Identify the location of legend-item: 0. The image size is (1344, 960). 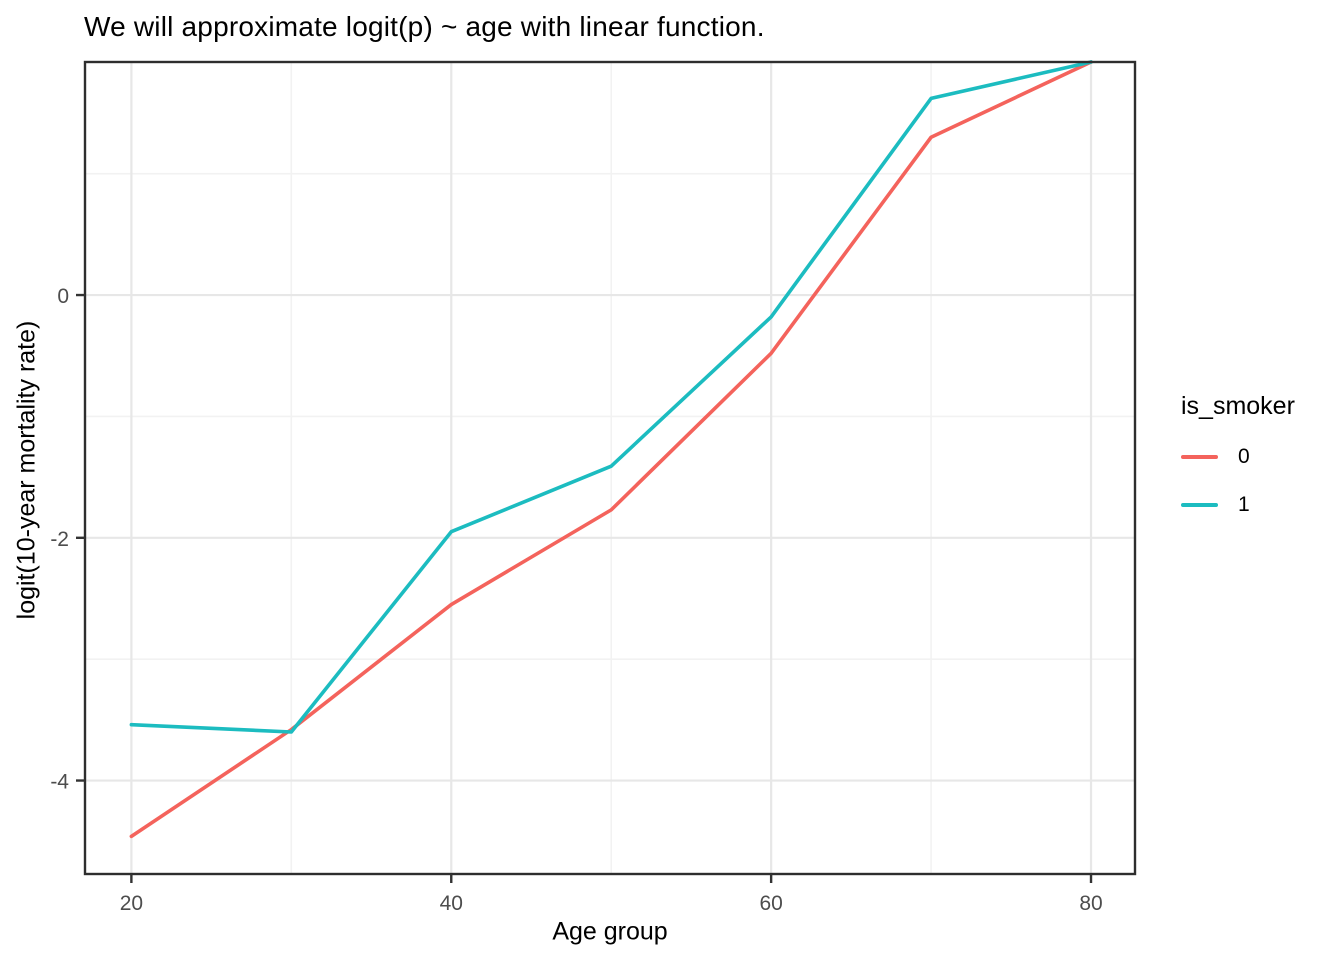
(1238, 457).